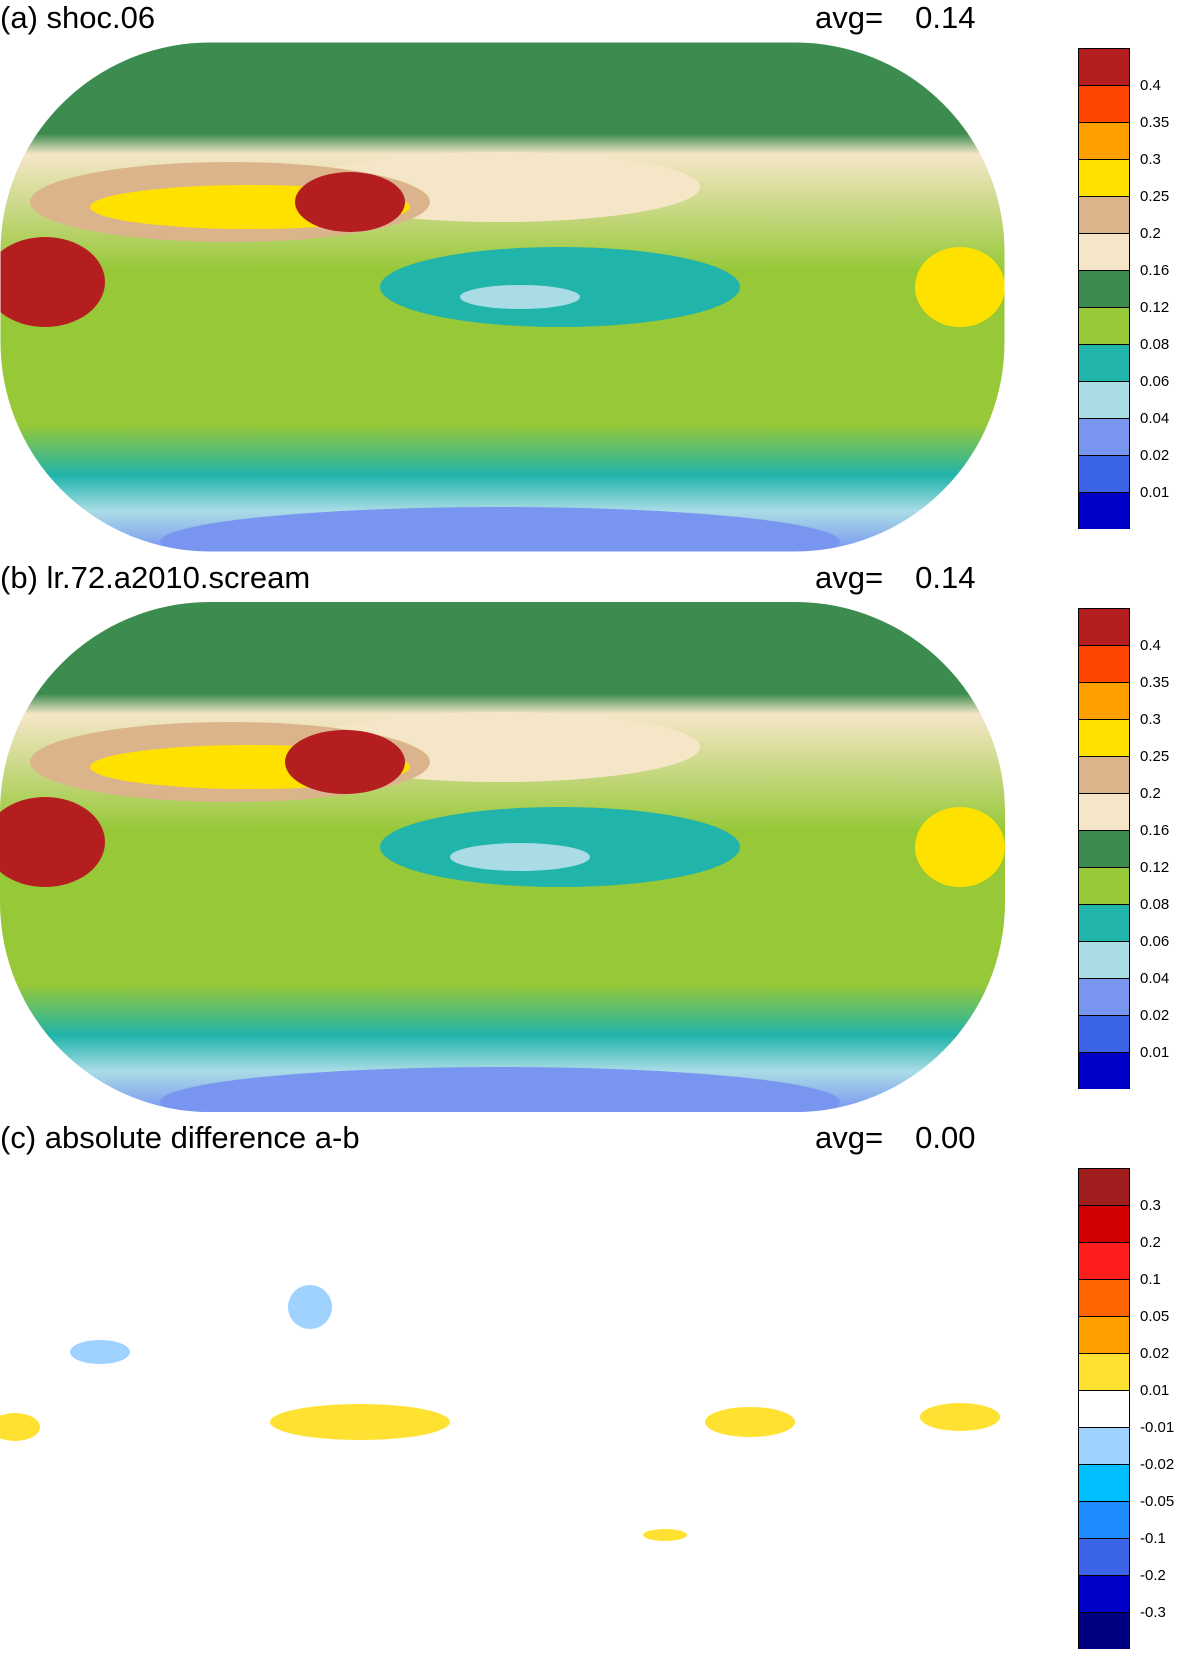 The height and width of the screenshot is (1677, 1194). What do you see at coordinates (1155, 418) in the screenshot?
I see `colorbar-tick-label: 0.04` at bounding box center [1155, 418].